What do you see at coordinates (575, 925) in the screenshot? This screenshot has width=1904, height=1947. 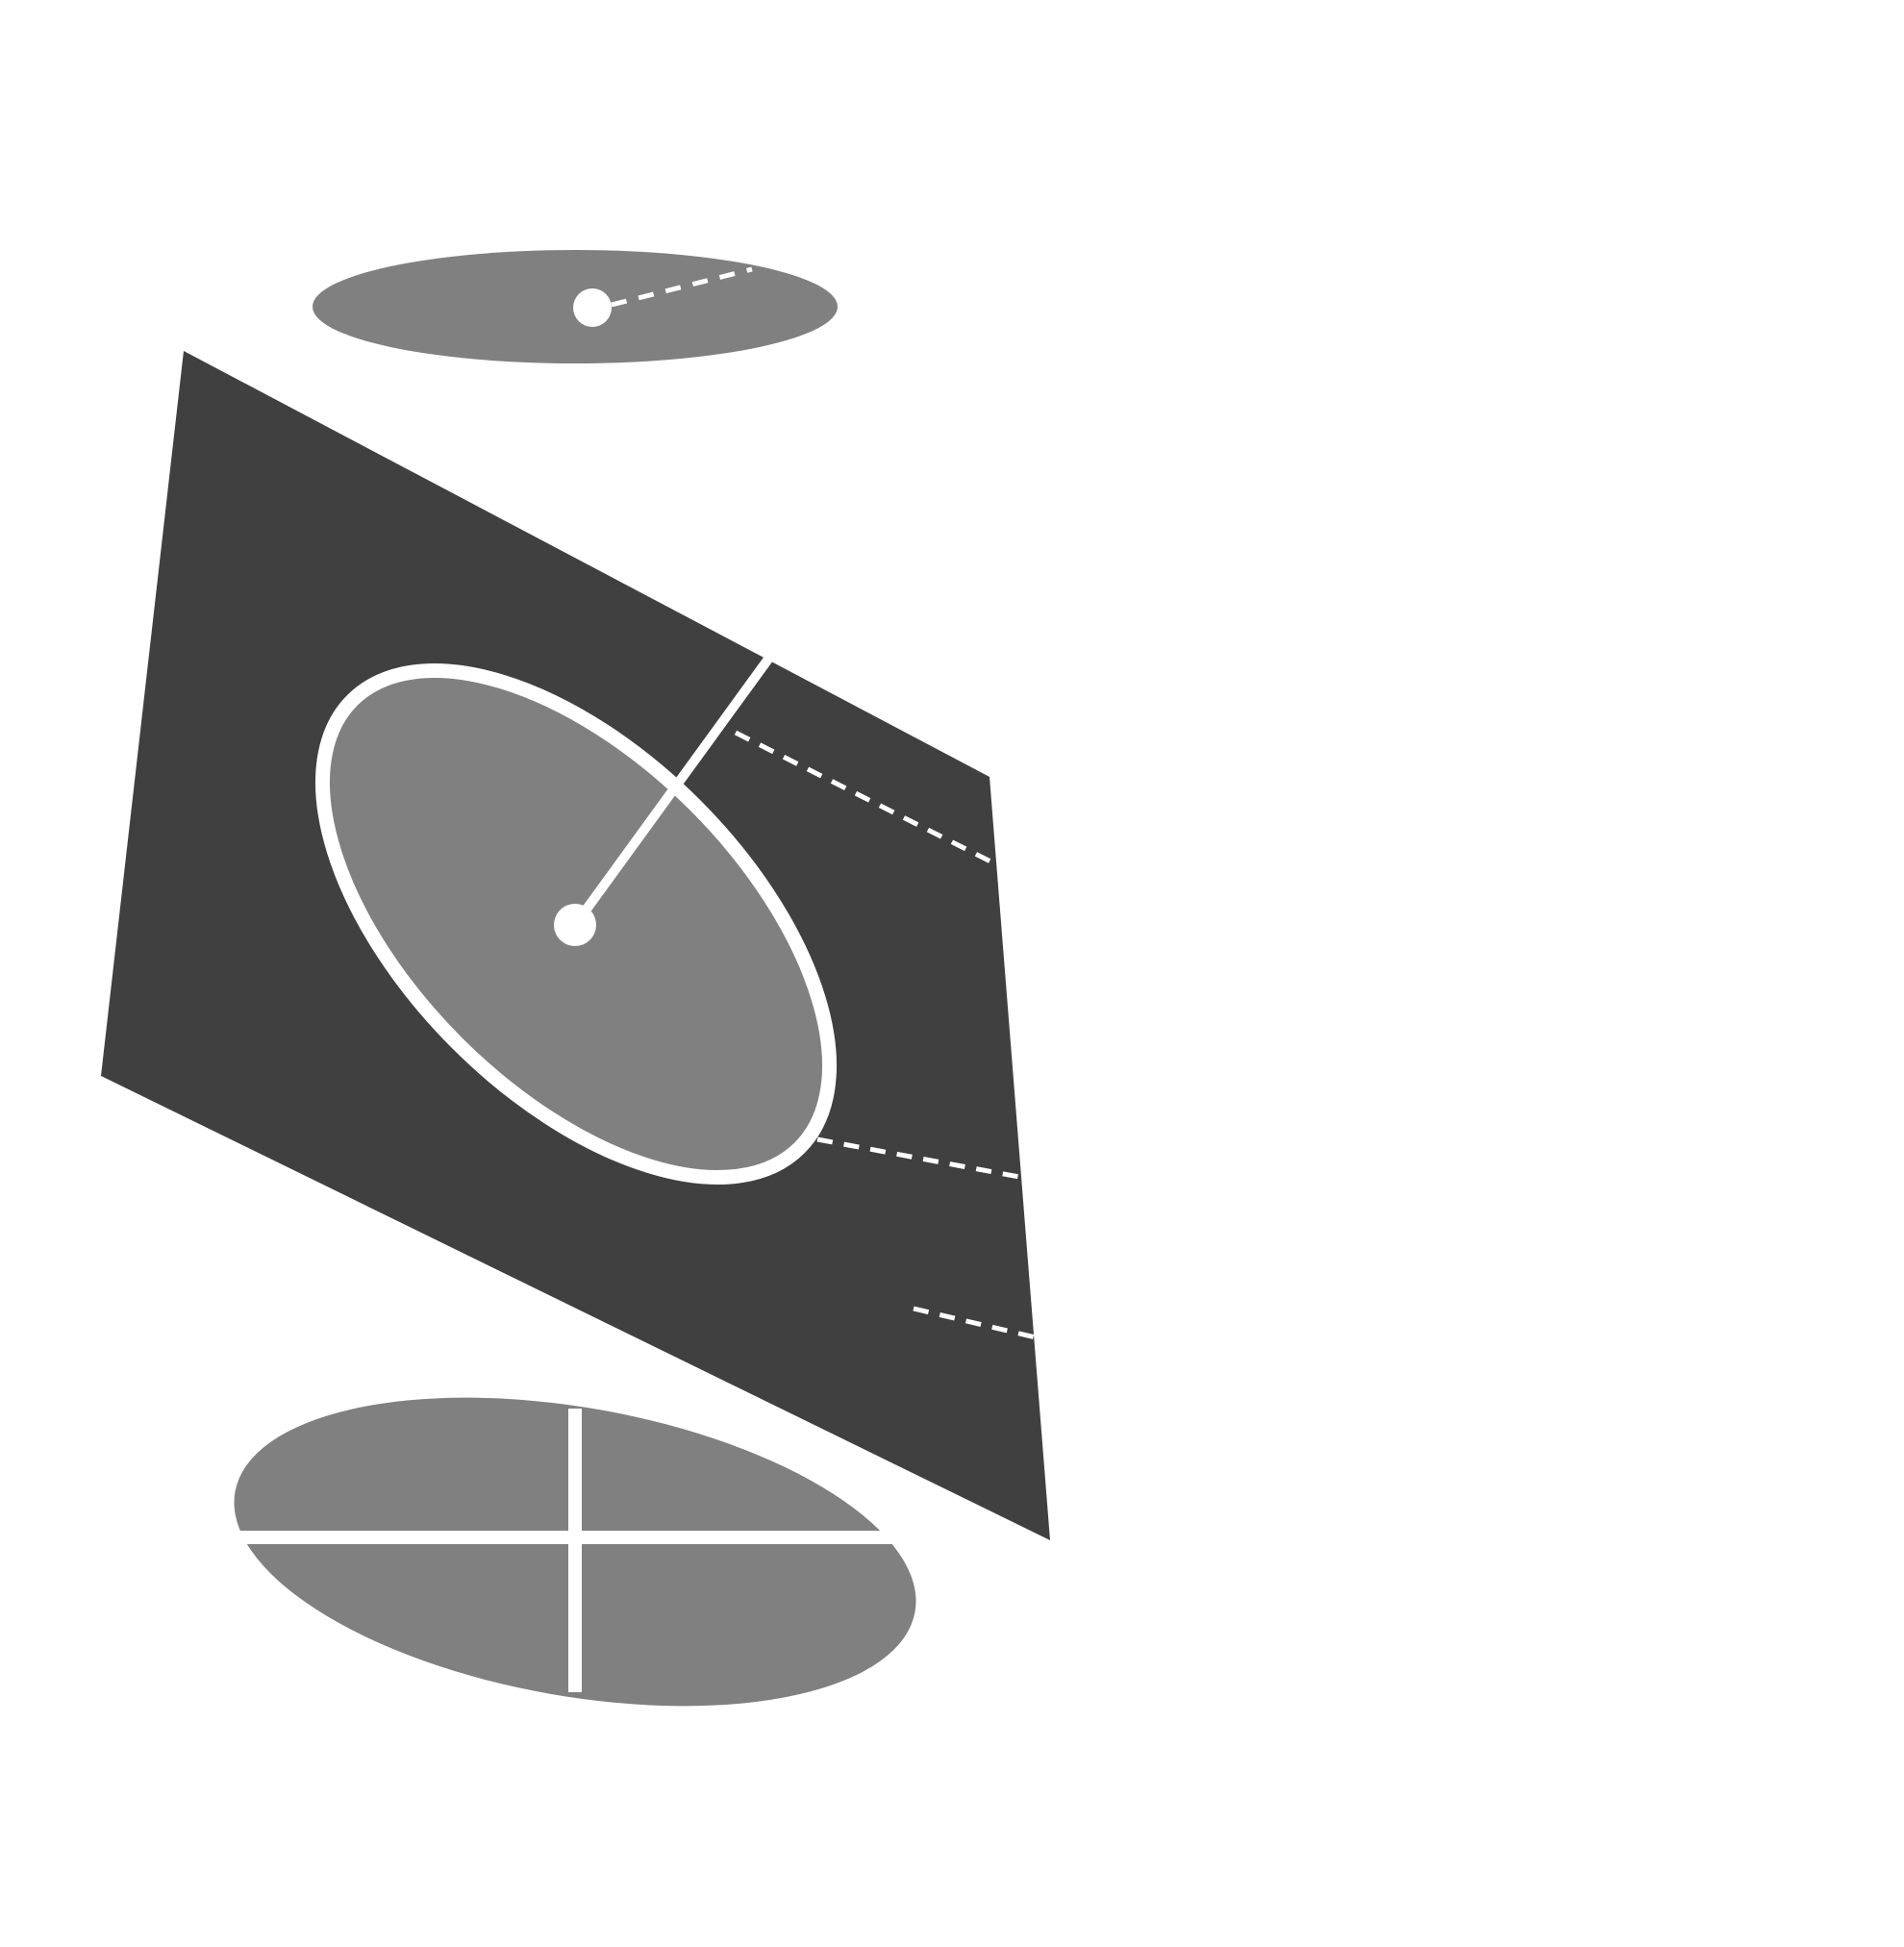 I see `tilted-disc-center` at bounding box center [575, 925].